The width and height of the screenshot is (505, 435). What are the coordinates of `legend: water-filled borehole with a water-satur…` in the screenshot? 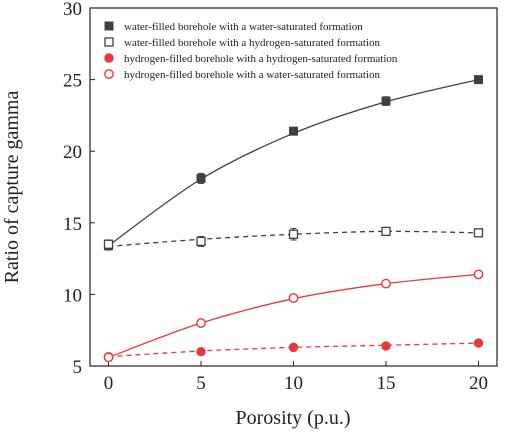 It's located at (251, 51).